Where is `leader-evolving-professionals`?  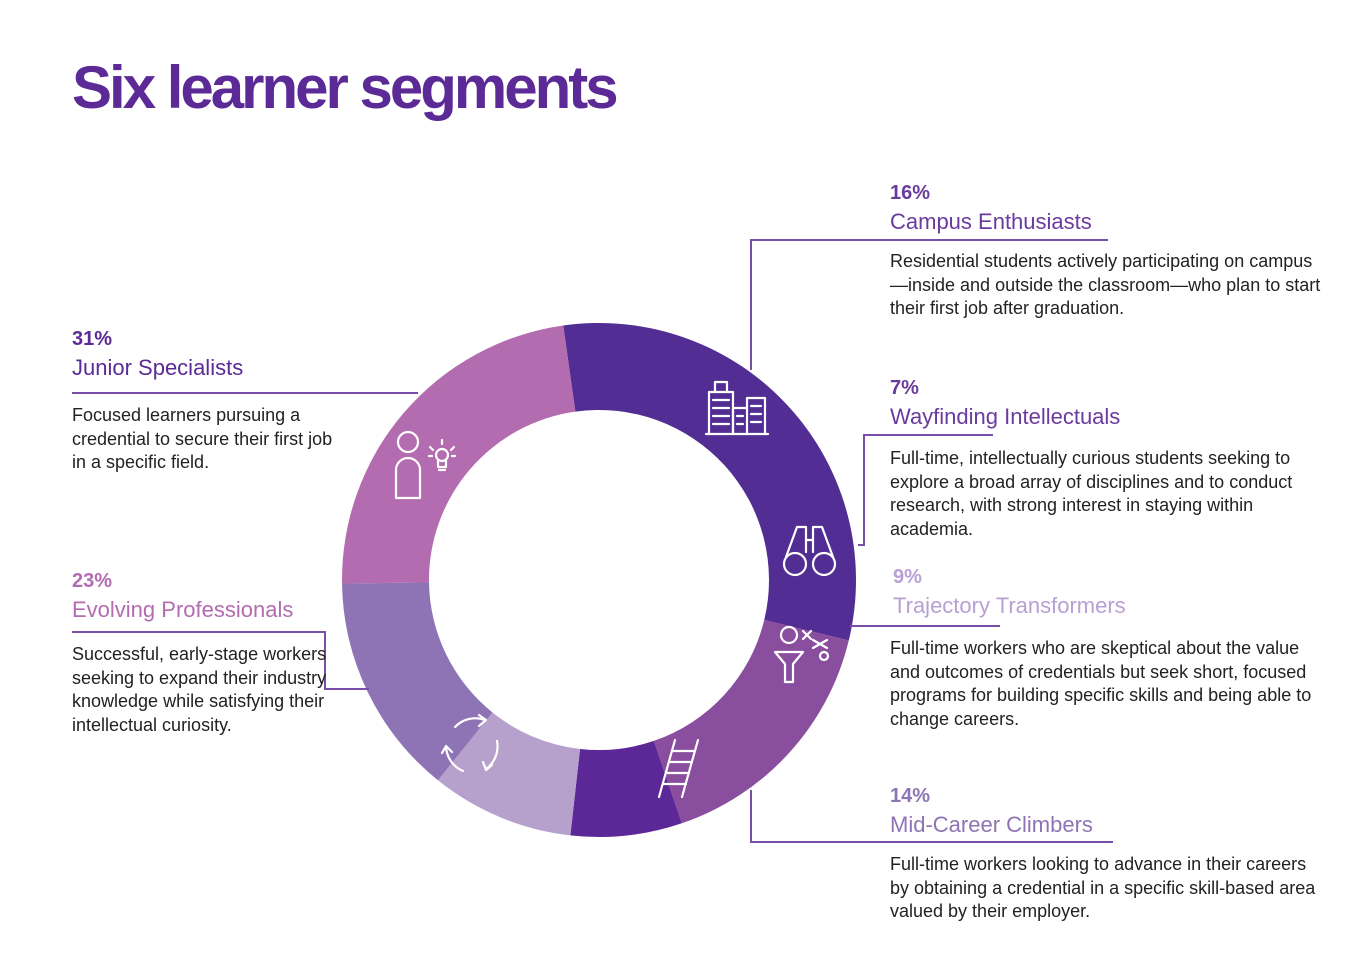
leader-evolving-professionals is located at coordinates (220, 660).